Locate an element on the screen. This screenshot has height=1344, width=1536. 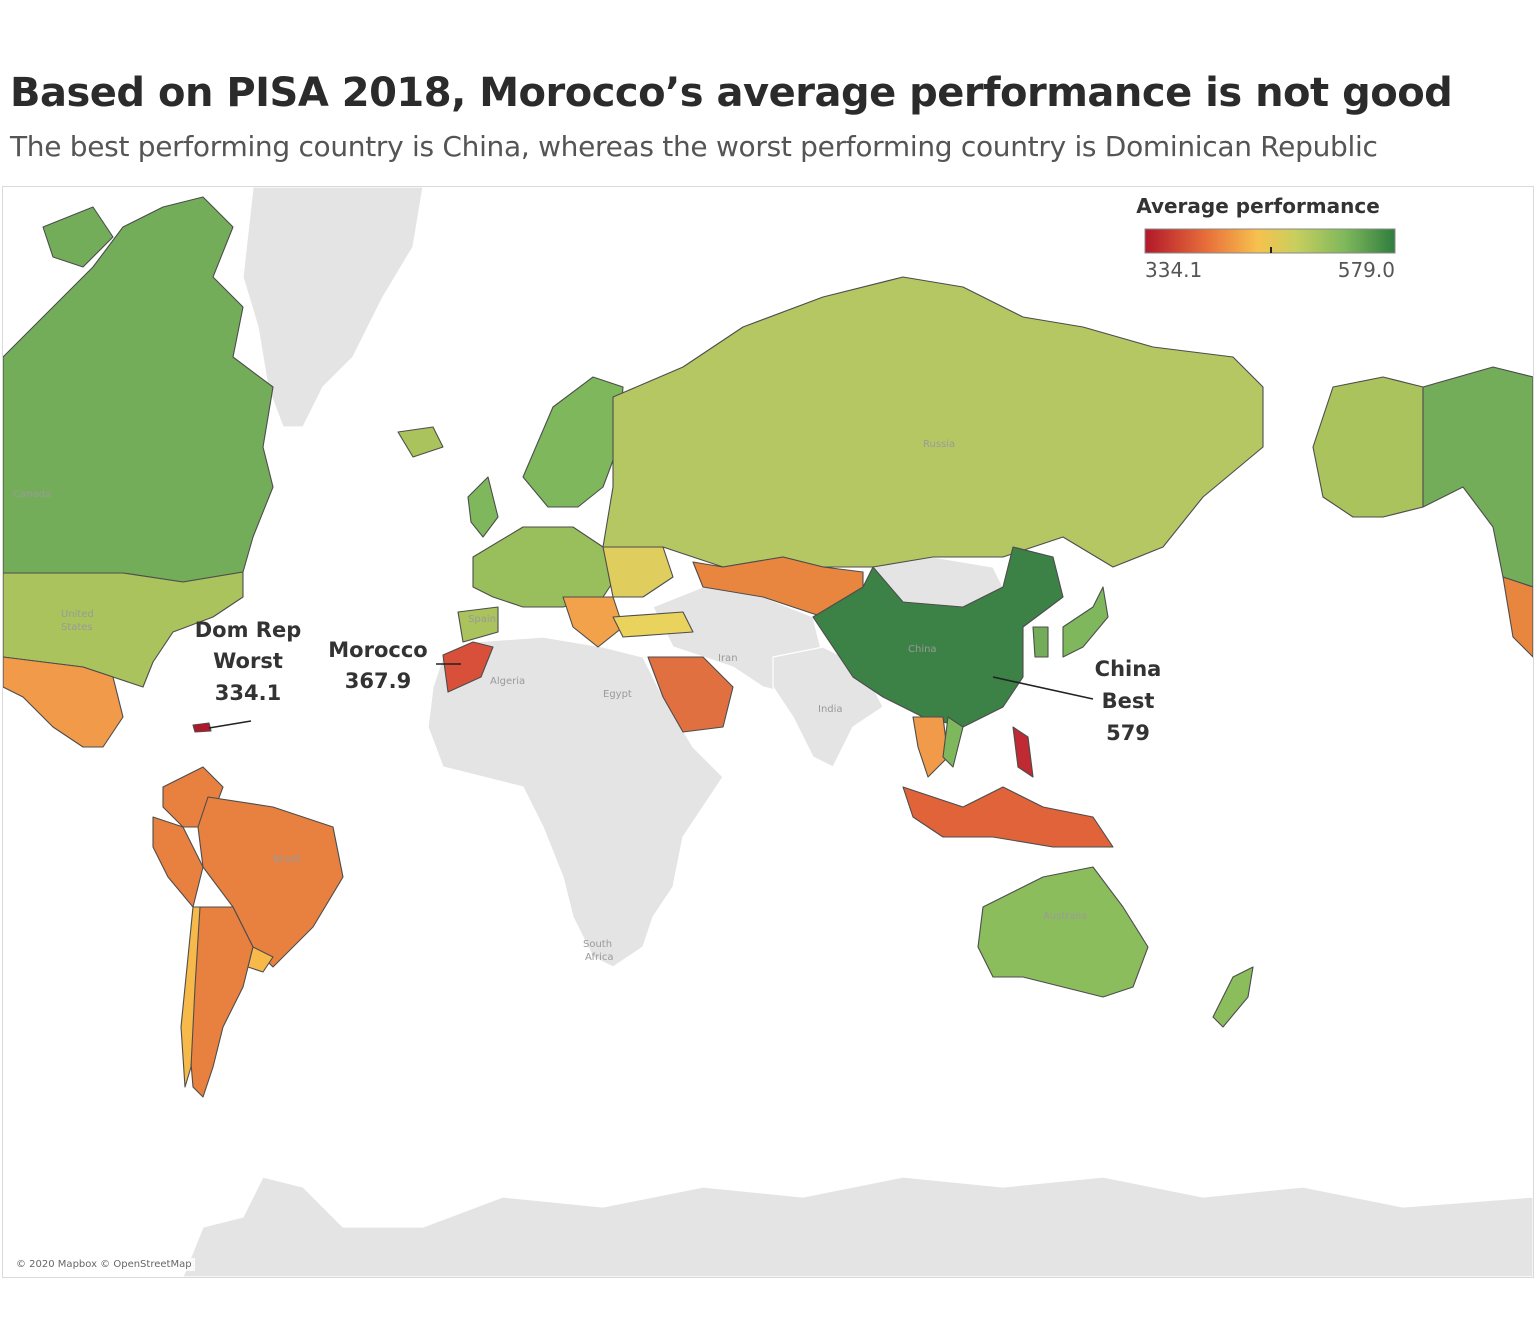
label-china: China is located at coordinates (922, 649).